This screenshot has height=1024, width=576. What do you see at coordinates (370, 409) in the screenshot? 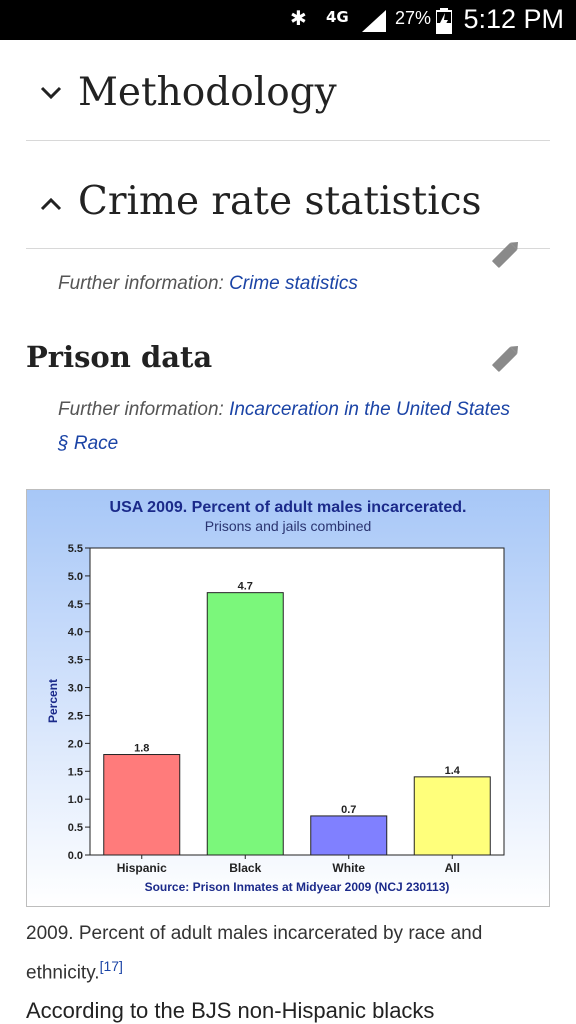
I see `incarceration-link: Incarceration in the United States` at bounding box center [370, 409].